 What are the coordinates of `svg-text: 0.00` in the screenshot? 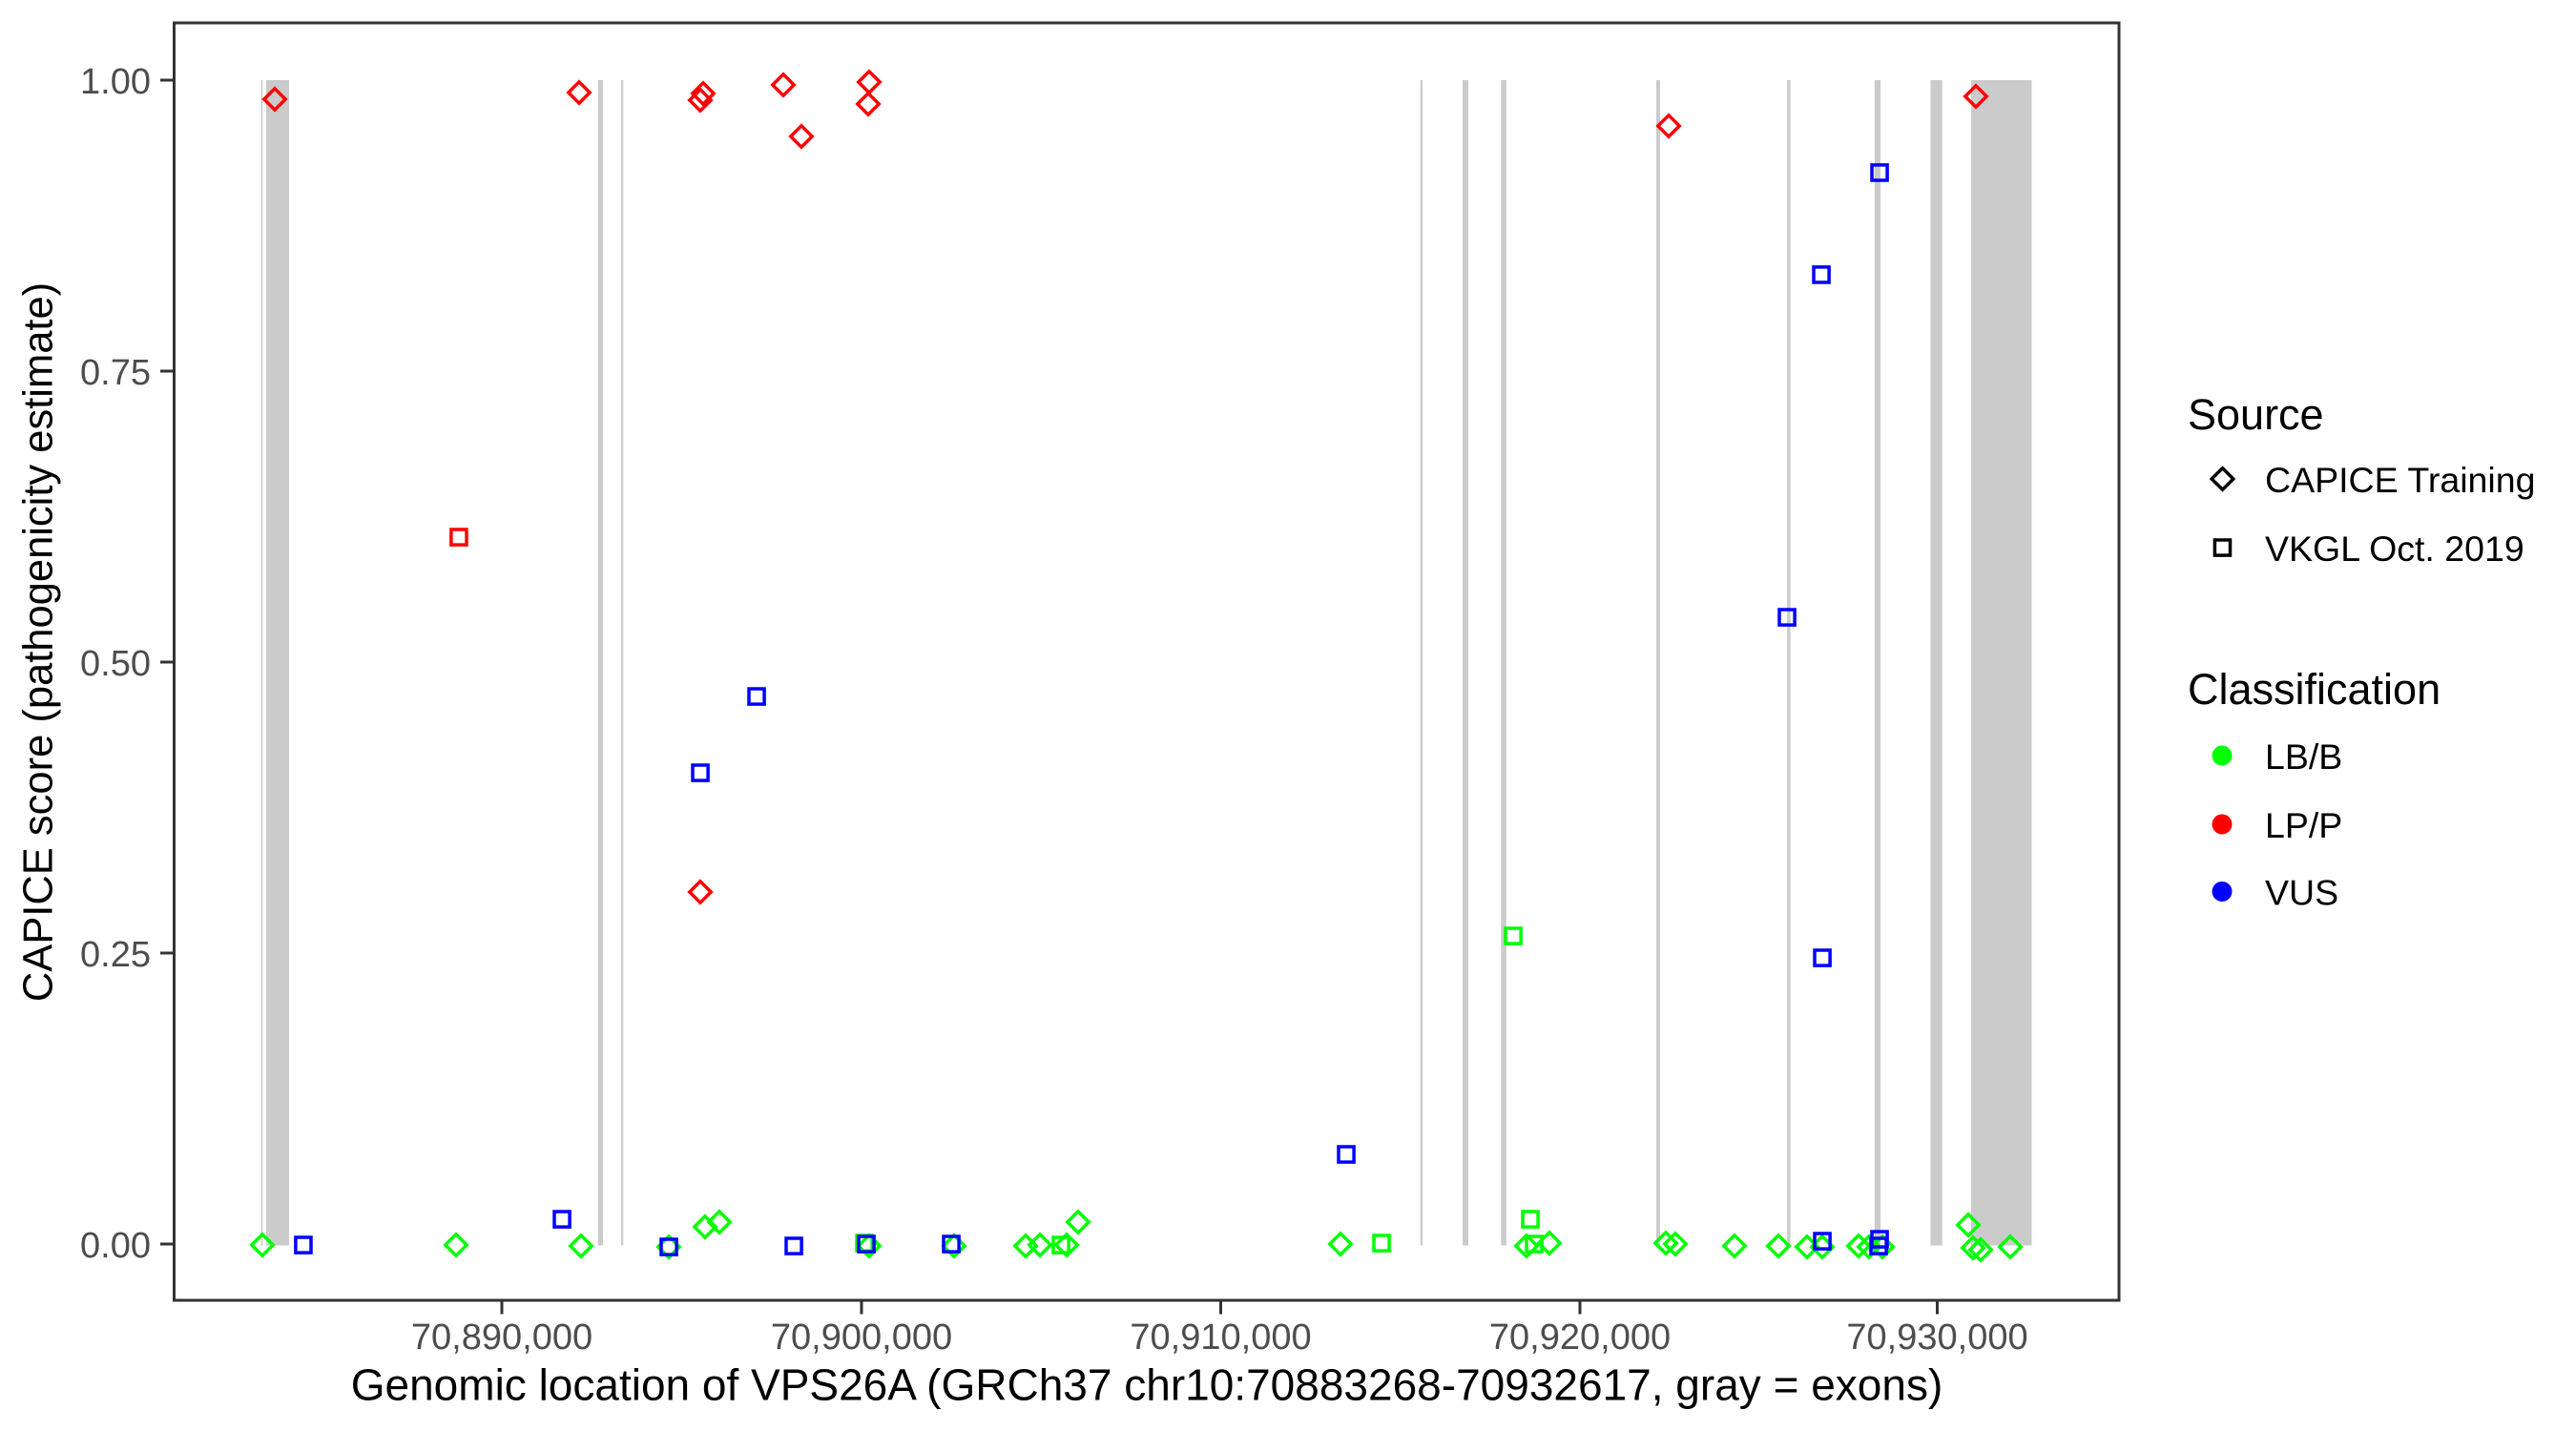 It's located at (115, 1246).